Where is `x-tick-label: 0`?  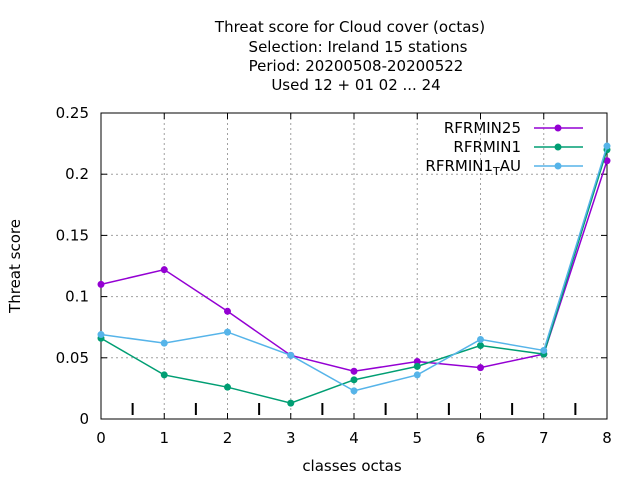
x-tick-label: 0 is located at coordinates (101, 438).